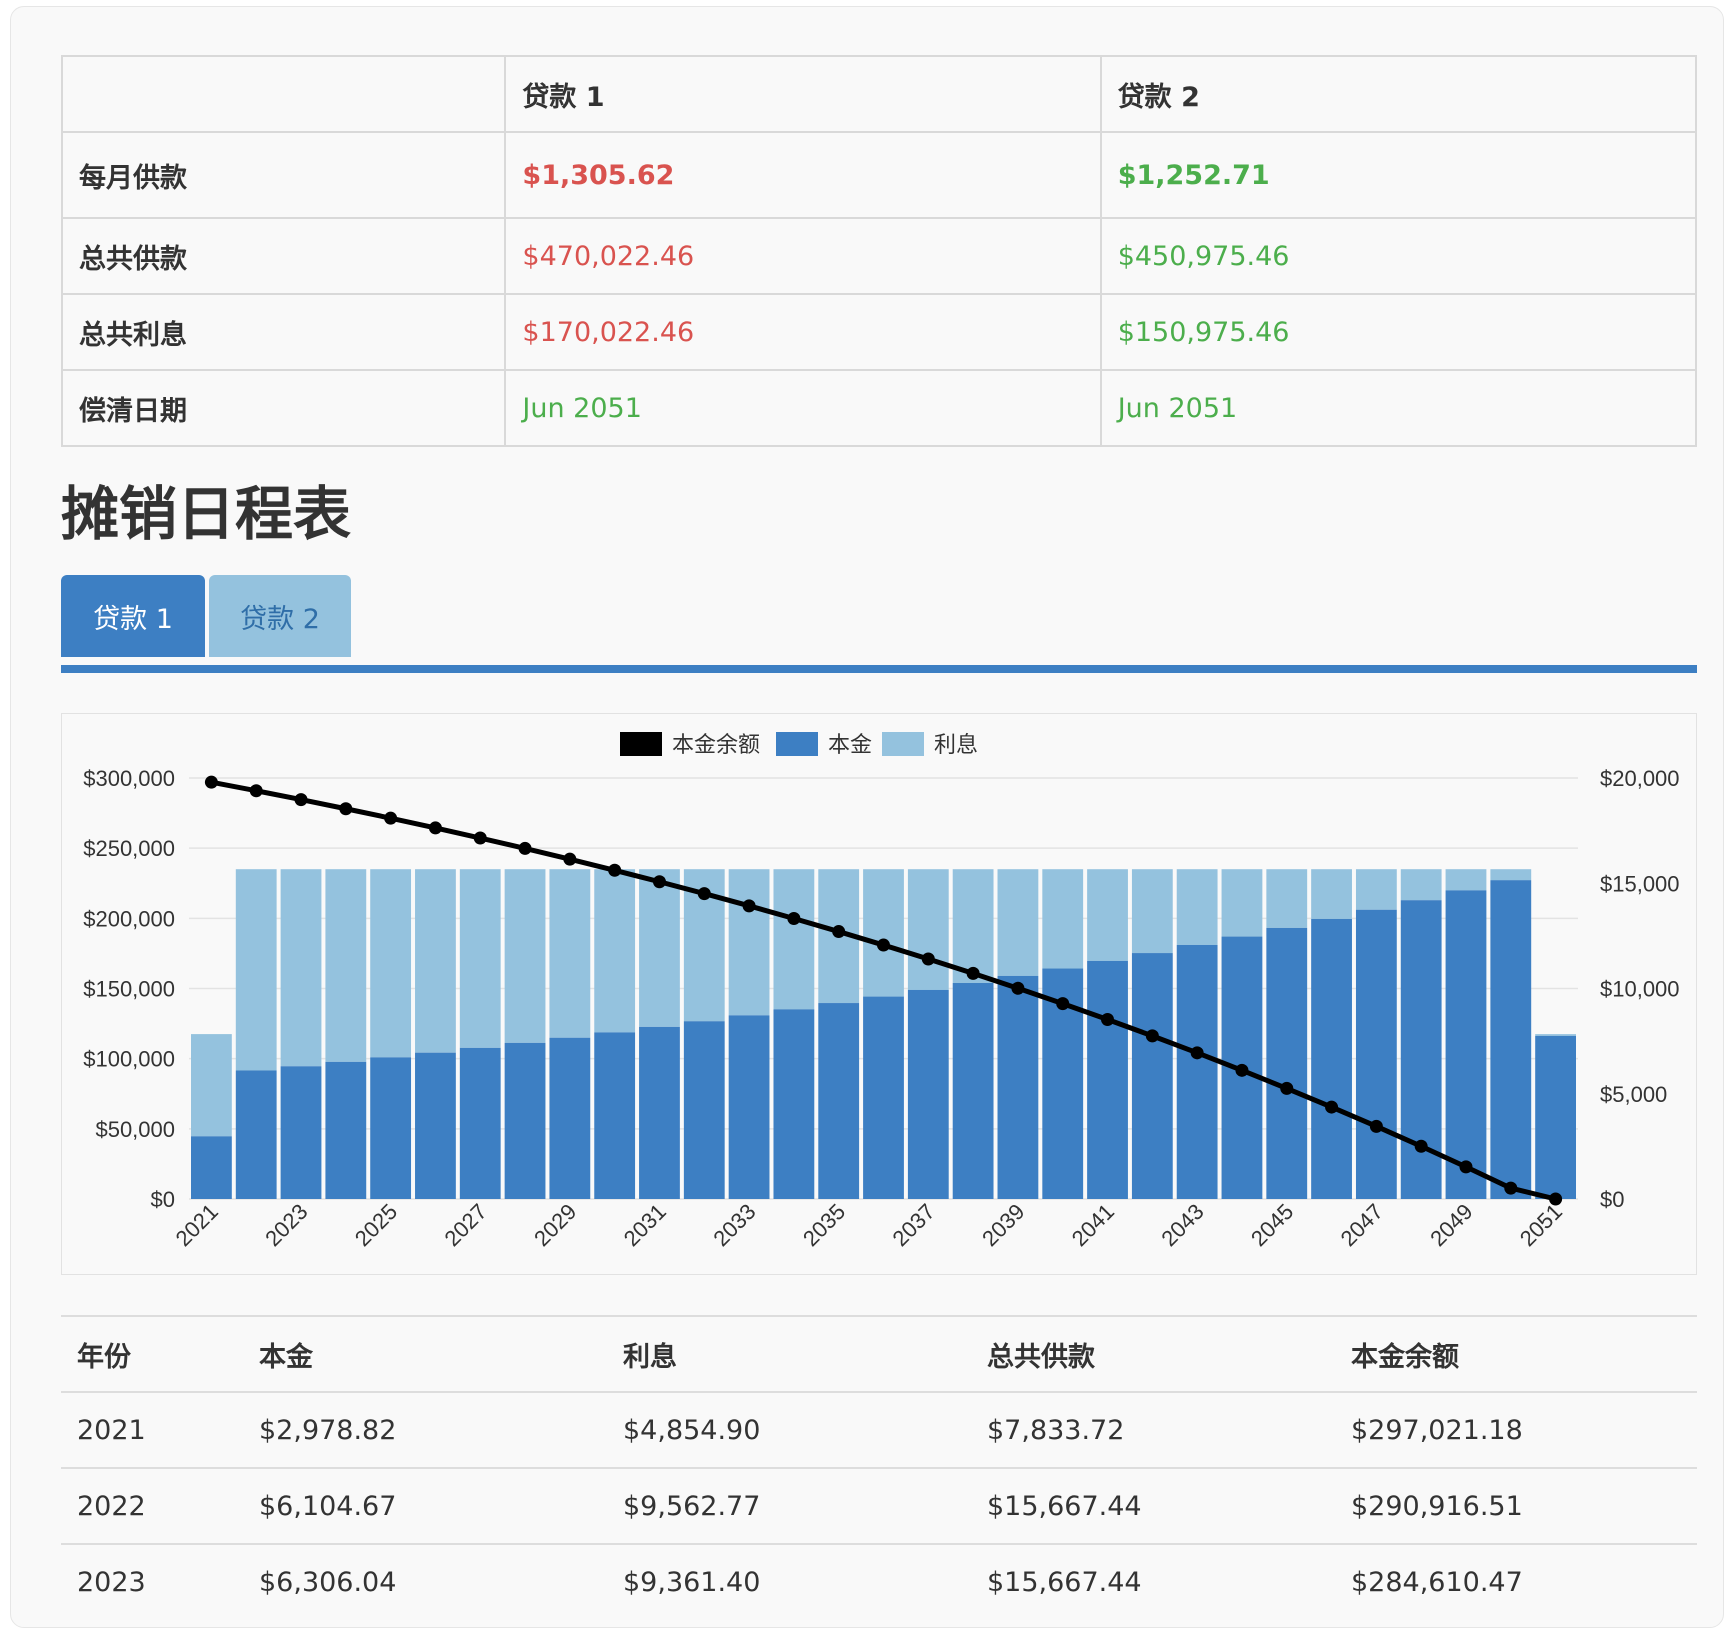  I want to click on cell-total: $15,667.44, so click(1153, 1505).